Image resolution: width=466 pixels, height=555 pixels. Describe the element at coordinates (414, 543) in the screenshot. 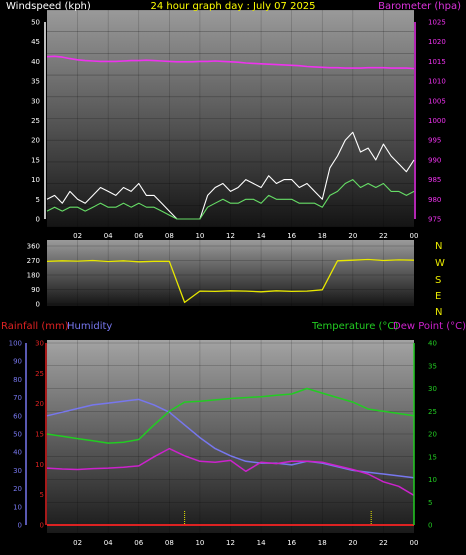

I see `temp-x-tick-11: 00` at that location.